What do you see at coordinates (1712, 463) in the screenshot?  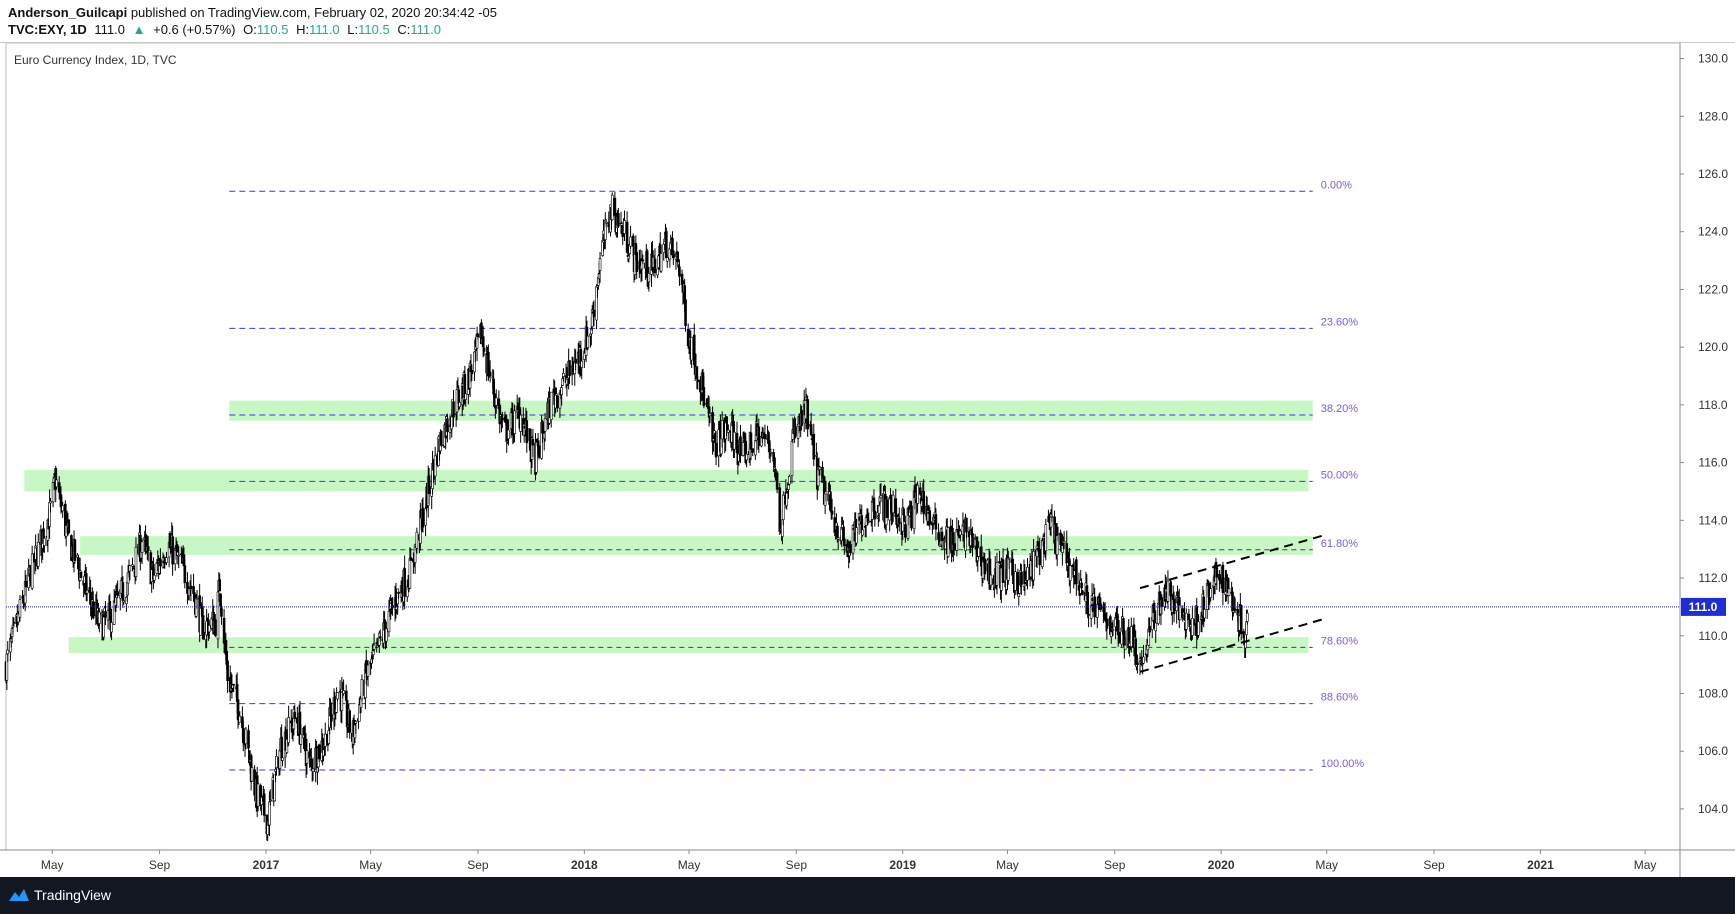 I see `y-tick-label: 116.0` at bounding box center [1712, 463].